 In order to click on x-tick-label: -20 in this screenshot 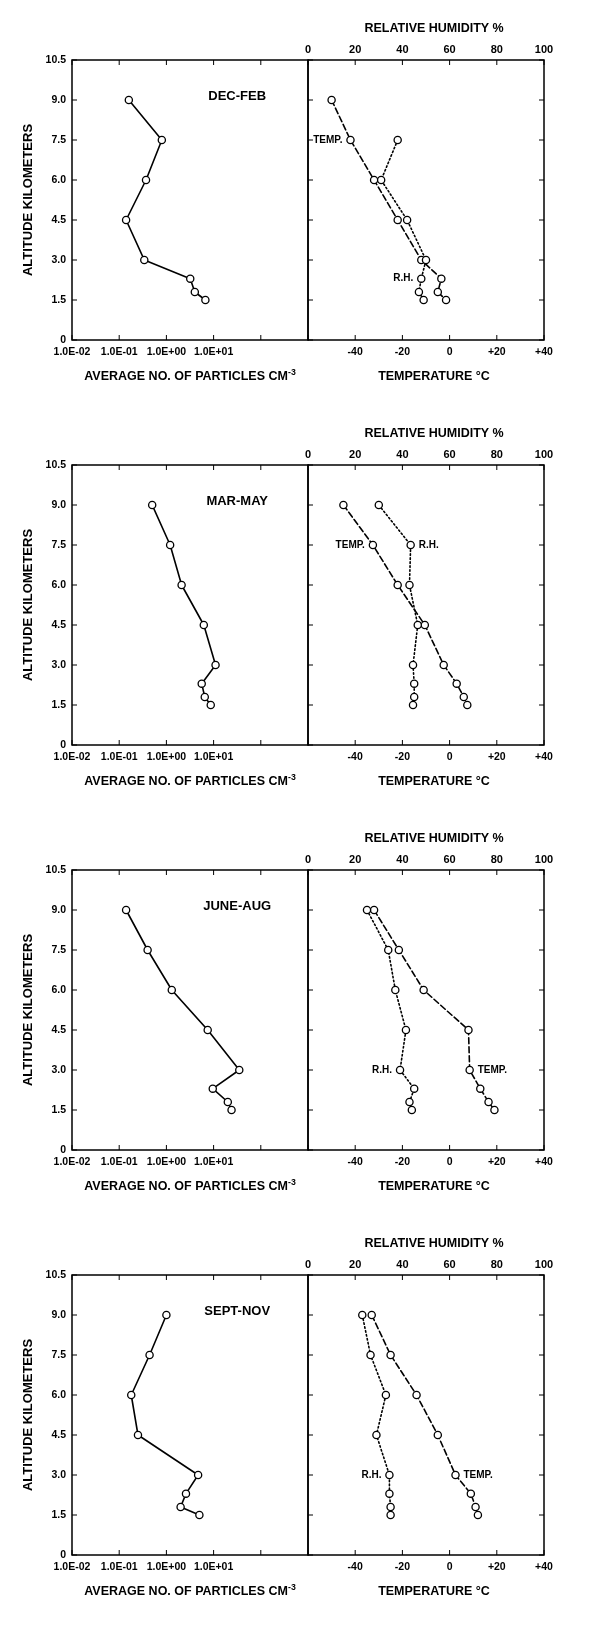, I will do `click(402, 351)`.